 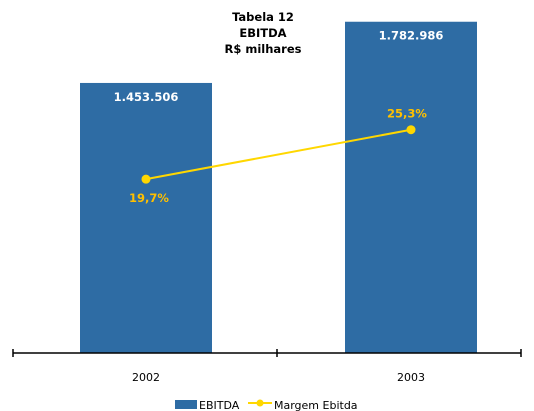 I want to click on margin-value-label-2003: 25,3%, so click(x=407, y=114).